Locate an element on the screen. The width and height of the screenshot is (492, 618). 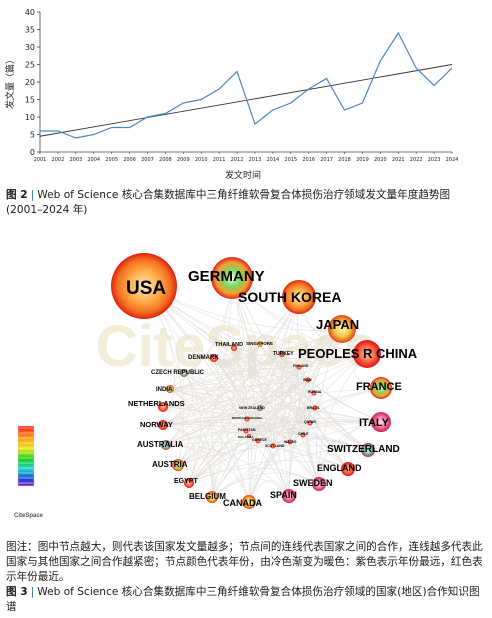
year-color-legend is located at coordinates (26, 456).